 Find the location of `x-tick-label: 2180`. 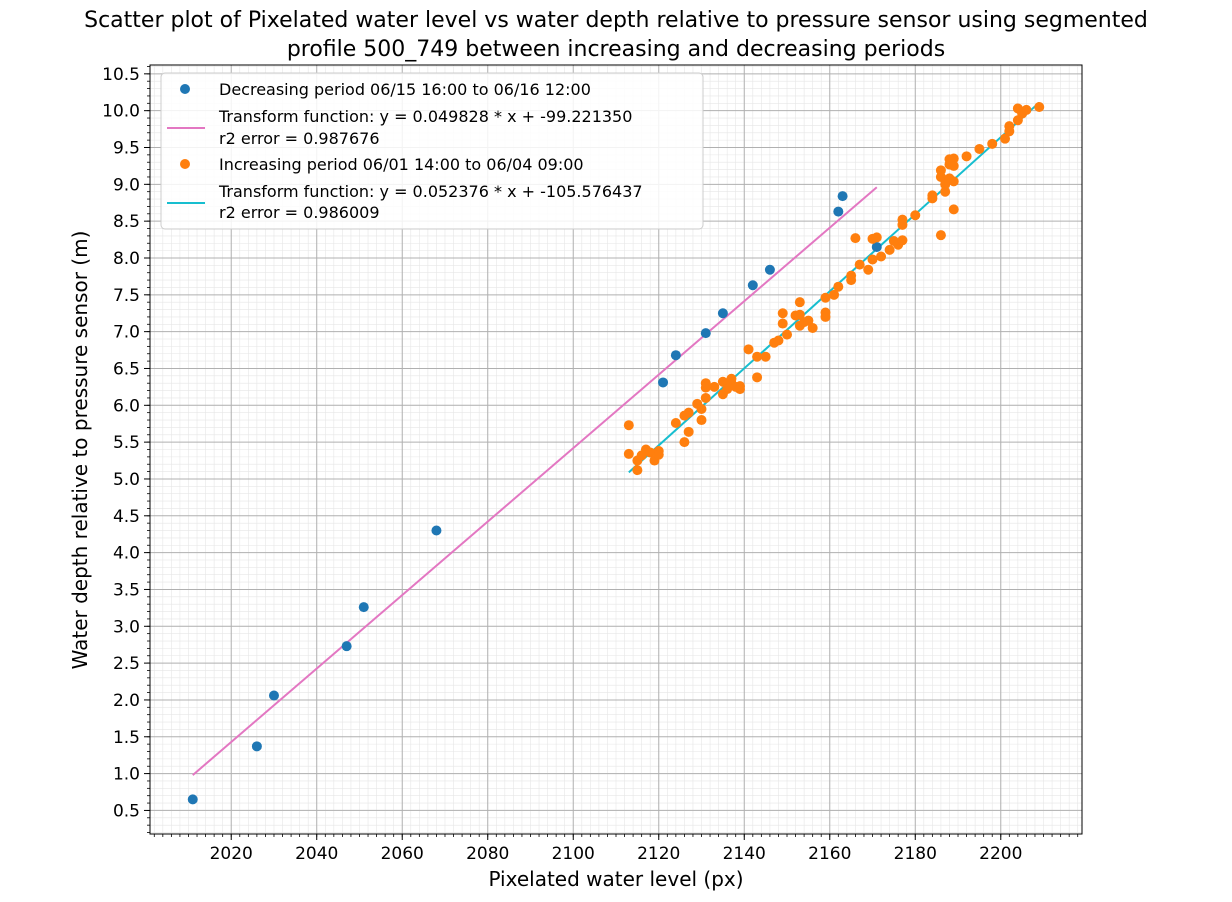

x-tick-label: 2180 is located at coordinates (915, 854).